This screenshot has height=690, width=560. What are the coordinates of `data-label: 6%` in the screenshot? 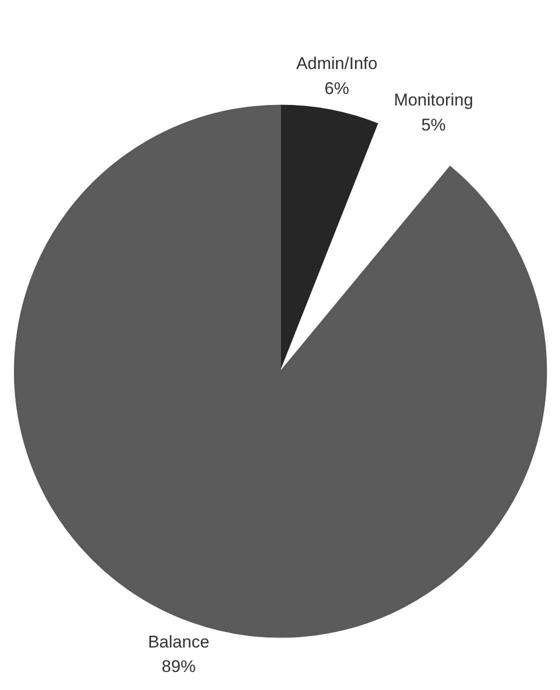 It's located at (337, 88).